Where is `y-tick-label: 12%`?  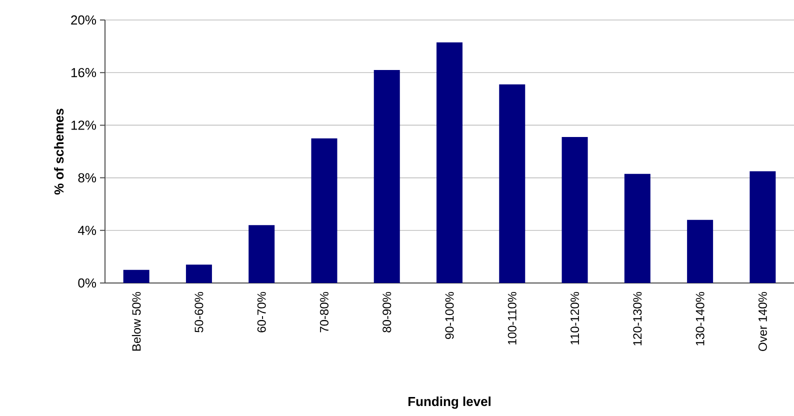
y-tick-label: 12% is located at coordinates (83, 125).